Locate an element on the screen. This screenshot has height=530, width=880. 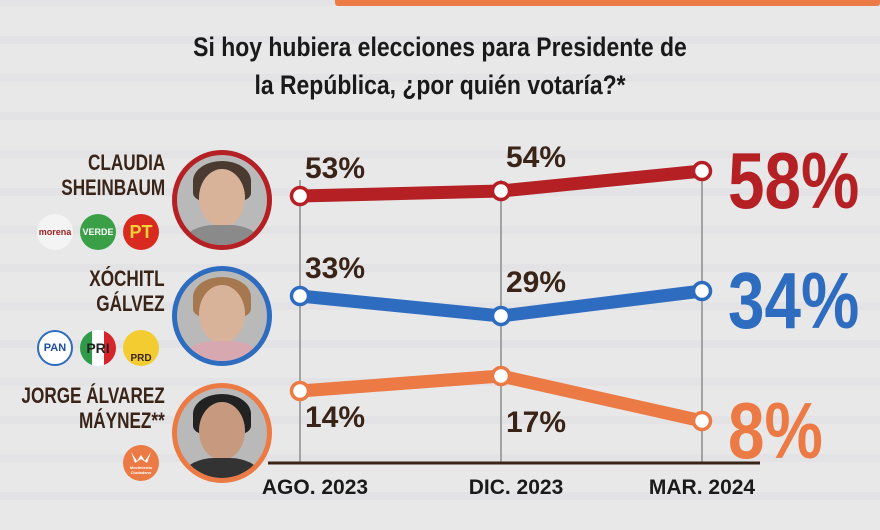
data-label: 17% is located at coordinates (536, 422).